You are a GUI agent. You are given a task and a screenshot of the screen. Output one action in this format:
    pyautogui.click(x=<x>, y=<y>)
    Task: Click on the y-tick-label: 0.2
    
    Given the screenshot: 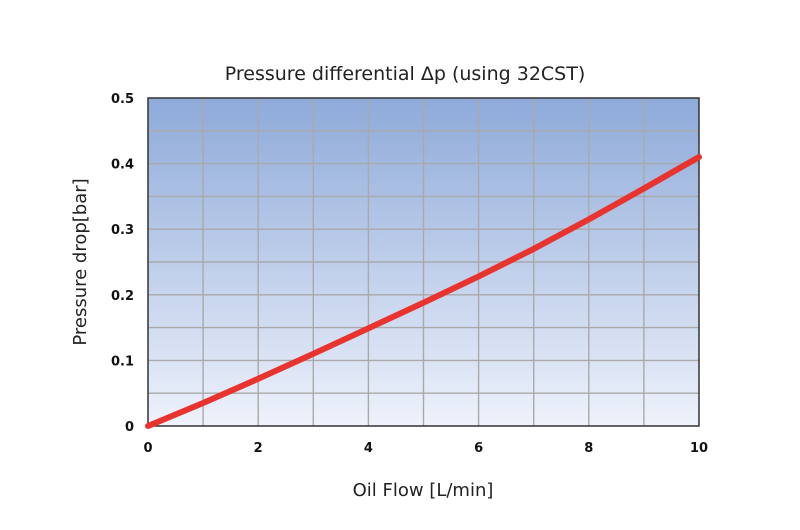 What is the action you would take?
    pyautogui.click(x=122, y=296)
    